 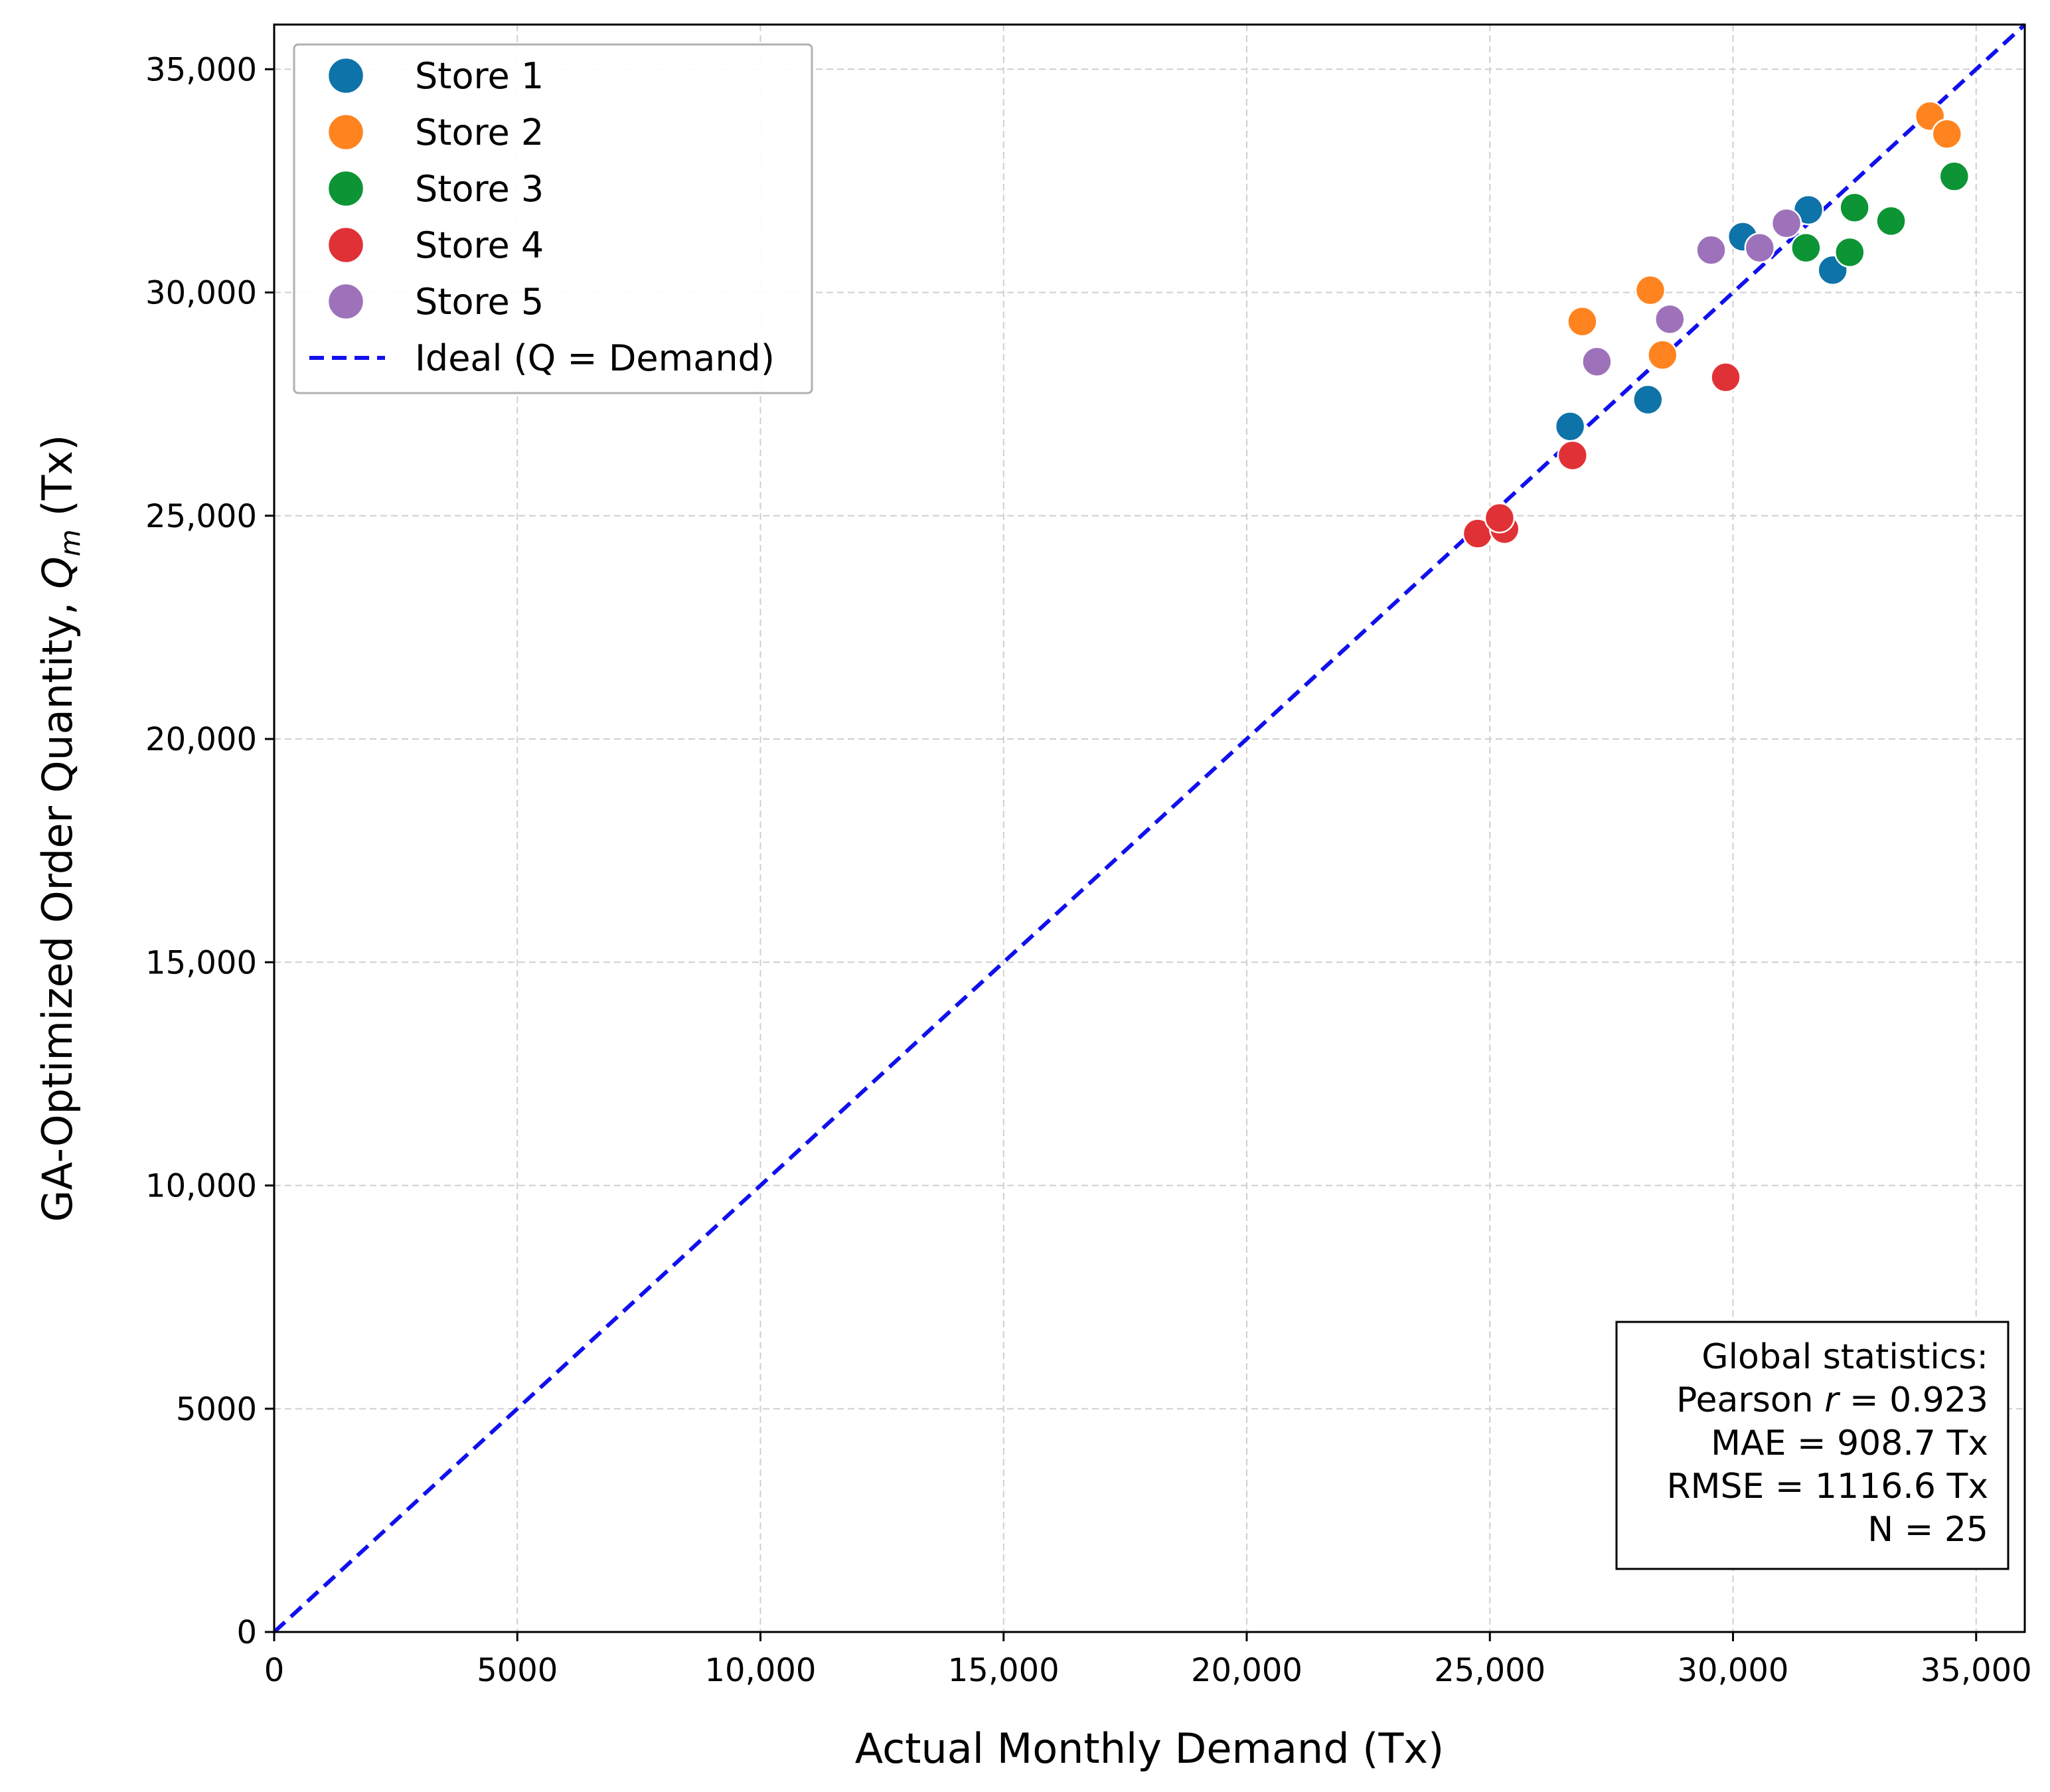 What do you see at coordinates (479, 245) in the screenshot?
I see `legend-label-store-4: Store 4` at bounding box center [479, 245].